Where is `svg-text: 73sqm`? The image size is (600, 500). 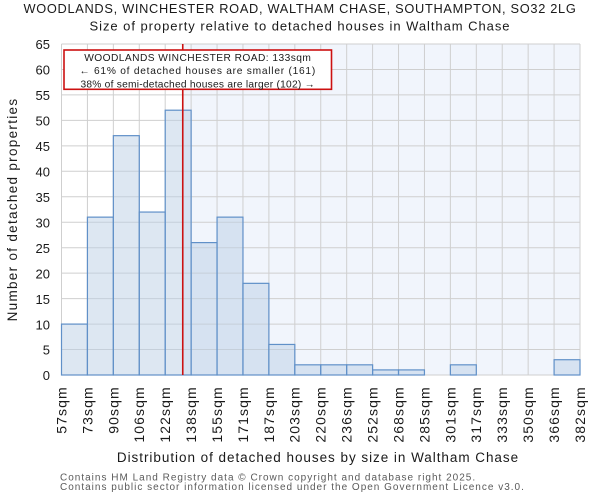
svg-text: 73sqm is located at coordinates (87, 410).